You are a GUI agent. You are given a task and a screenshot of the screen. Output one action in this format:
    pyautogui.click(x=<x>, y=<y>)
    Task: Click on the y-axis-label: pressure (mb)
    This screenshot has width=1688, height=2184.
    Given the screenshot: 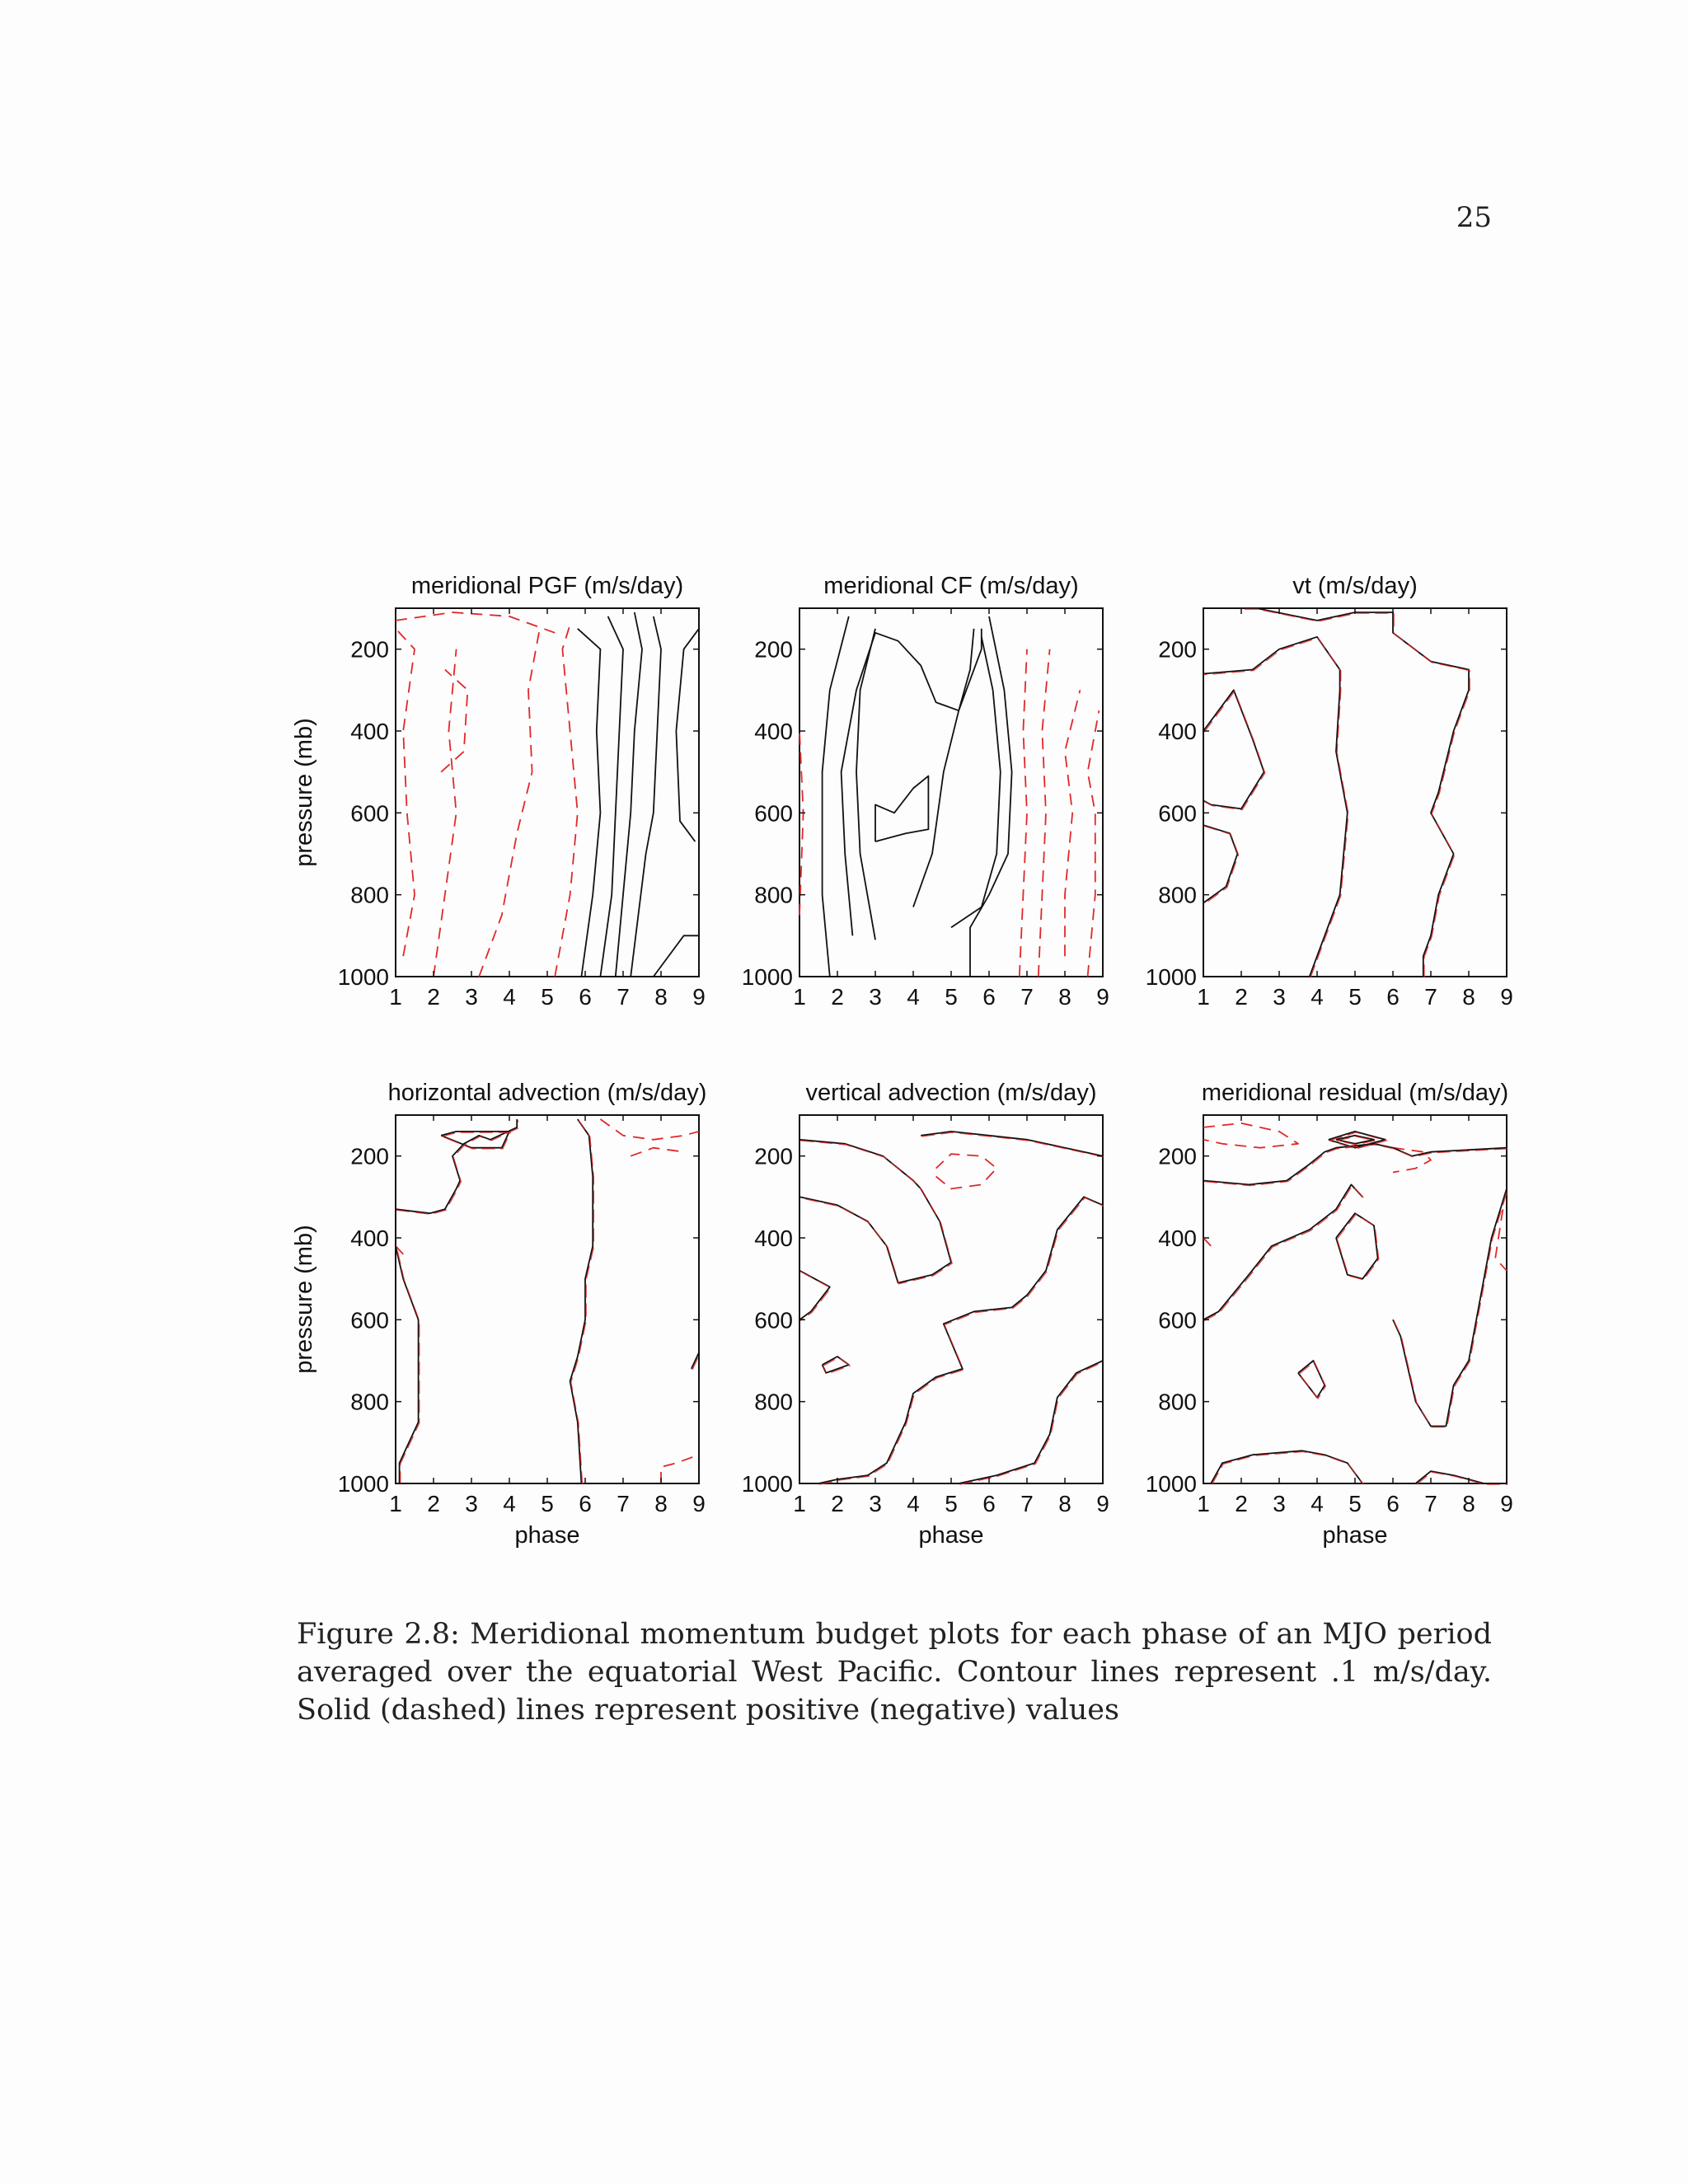 What is the action you would take?
    pyautogui.click(x=304, y=792)
    